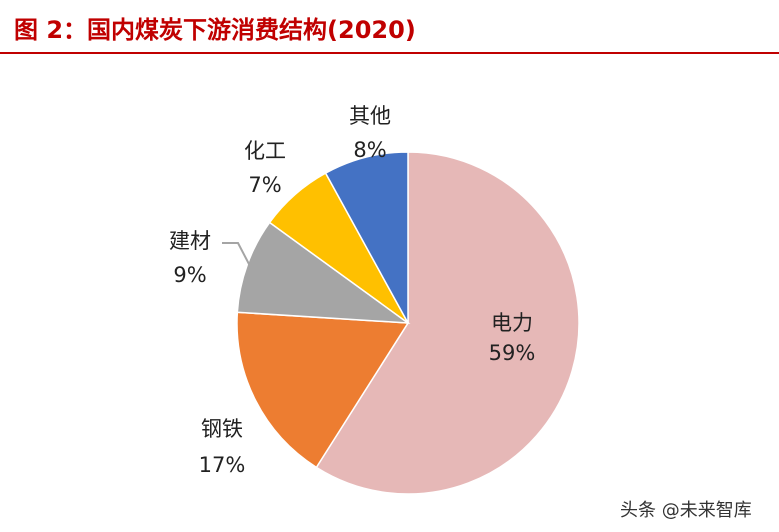  What do you see at coordinates (369, 150) in the screenshot?
I see `slice-value-other: 8%` at bounding box center [369, 150].